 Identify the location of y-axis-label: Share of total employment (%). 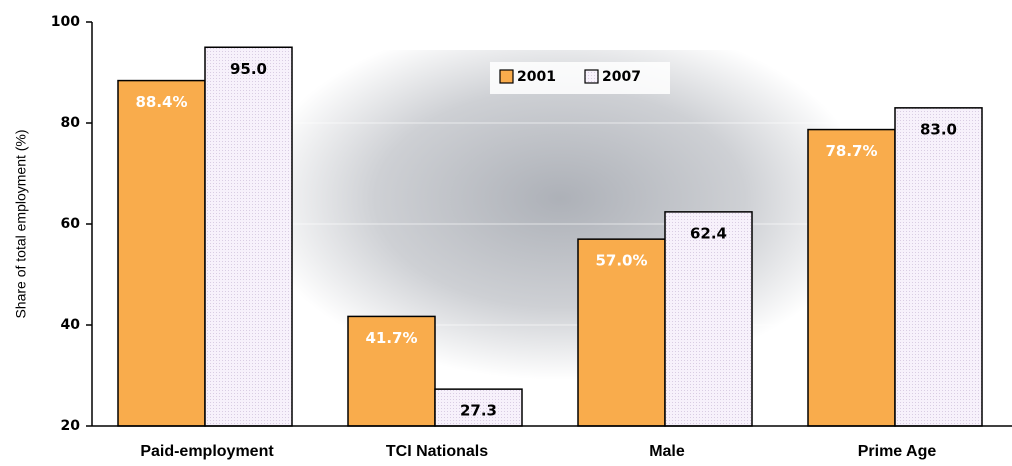
(21, 223).